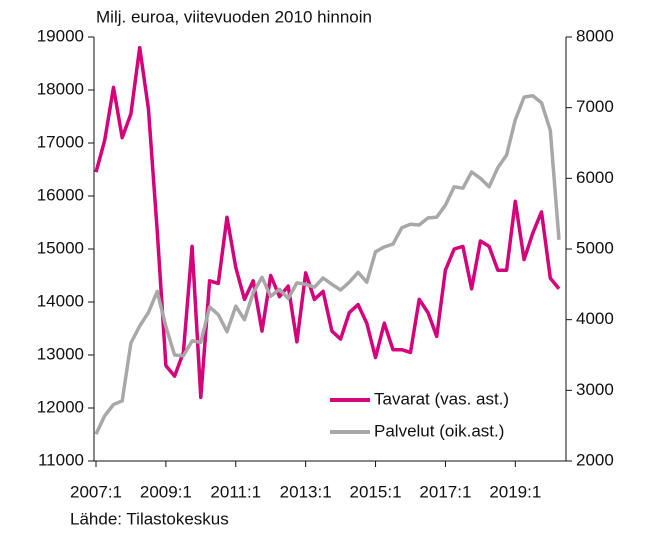  What do you see at coordinates (595, 106) in the screenshot?
I see `y2-tick-label: 7000` at bounding box center [595, 106].